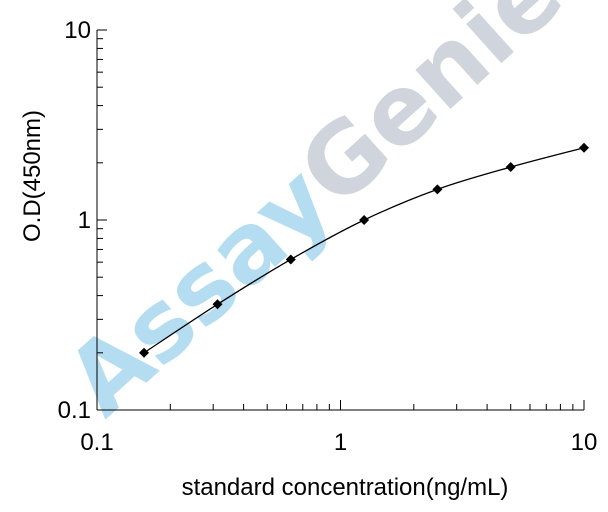 This screenshot has height=512, width=608. What do you see at coordinates (32, 176) in the screenshot?
I see `y-axis-title: O.D(450nm)` at bounding box center [32, 176].